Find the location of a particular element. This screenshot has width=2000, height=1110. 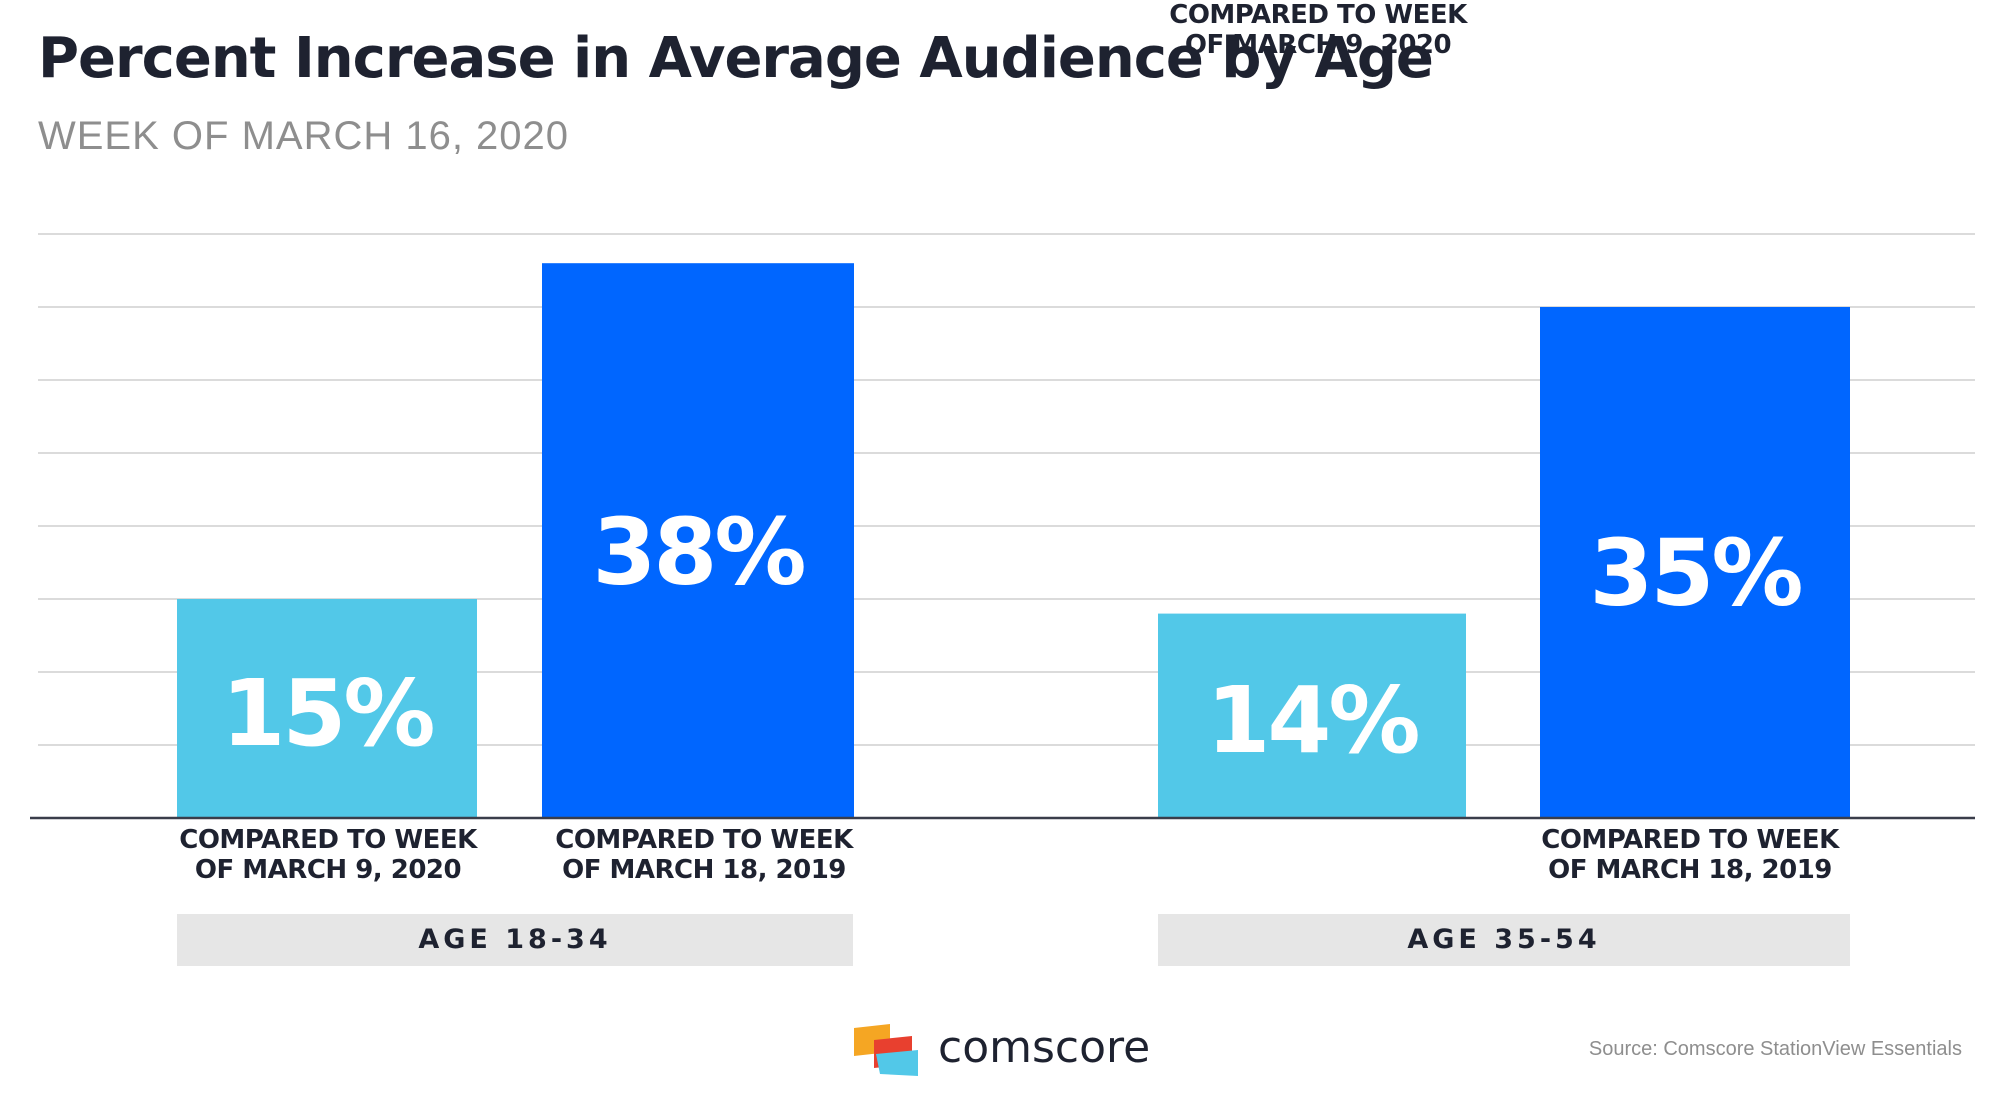

group-label-age-35-54: AGE 35-54 is located at coordinates (1504, 940).